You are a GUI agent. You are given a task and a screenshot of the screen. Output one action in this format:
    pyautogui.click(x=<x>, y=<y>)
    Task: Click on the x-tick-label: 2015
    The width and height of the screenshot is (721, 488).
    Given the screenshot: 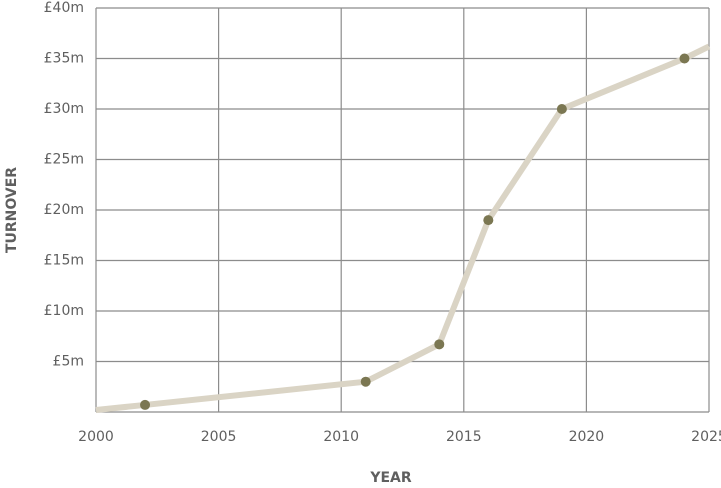 What is the action you would take?
    pyautogui.click(x=464, y=437)
    